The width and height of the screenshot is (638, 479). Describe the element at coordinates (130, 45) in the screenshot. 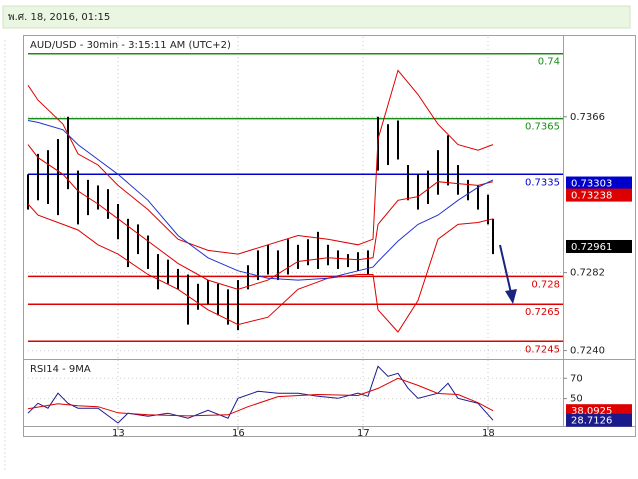

I see `chart-title: AUD/USD - 30min - 3:15:11 AM (UTC+2)` at that location.